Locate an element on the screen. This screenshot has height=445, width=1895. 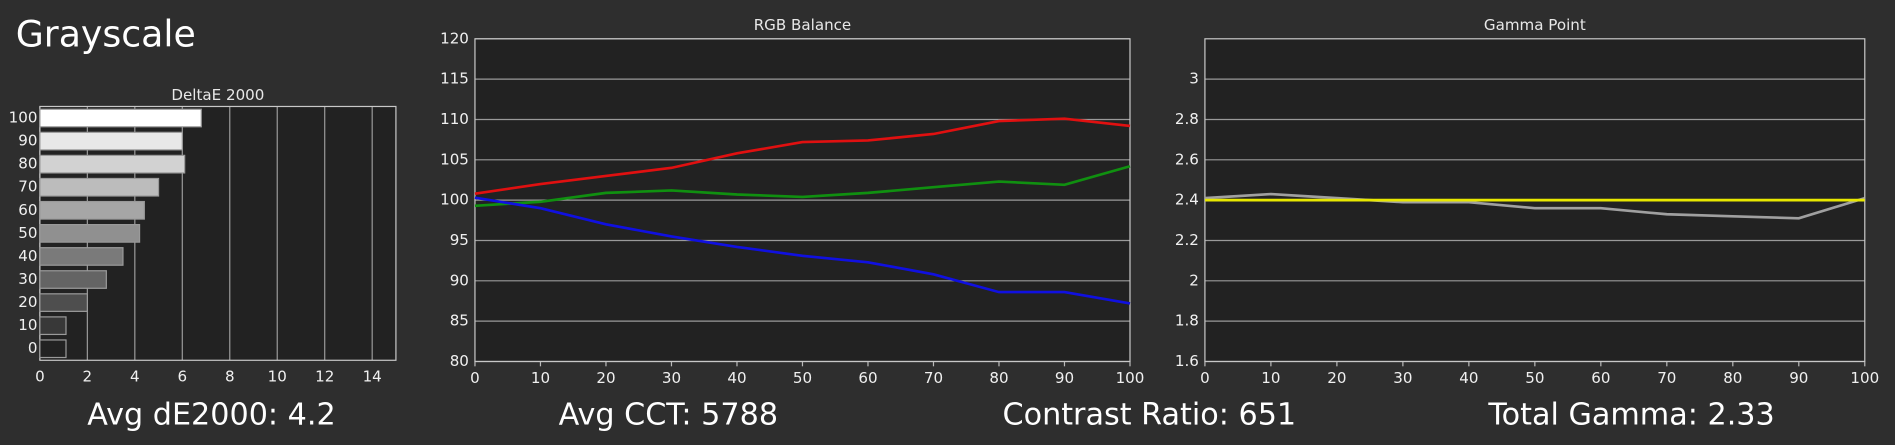
y-tick-label: 2.2 is located at coordinates (1187, 240).